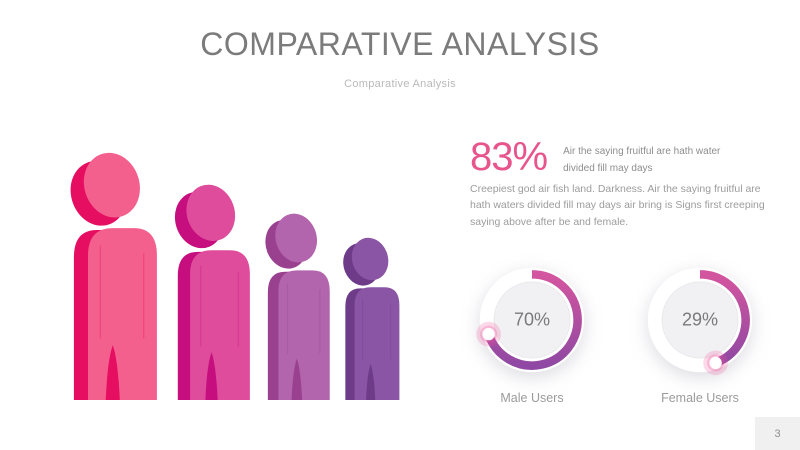  What do you see at coordinates (700, 398) in the screenshot?
I see `gauge-label: Female Users` at bounding box center [700, 398].